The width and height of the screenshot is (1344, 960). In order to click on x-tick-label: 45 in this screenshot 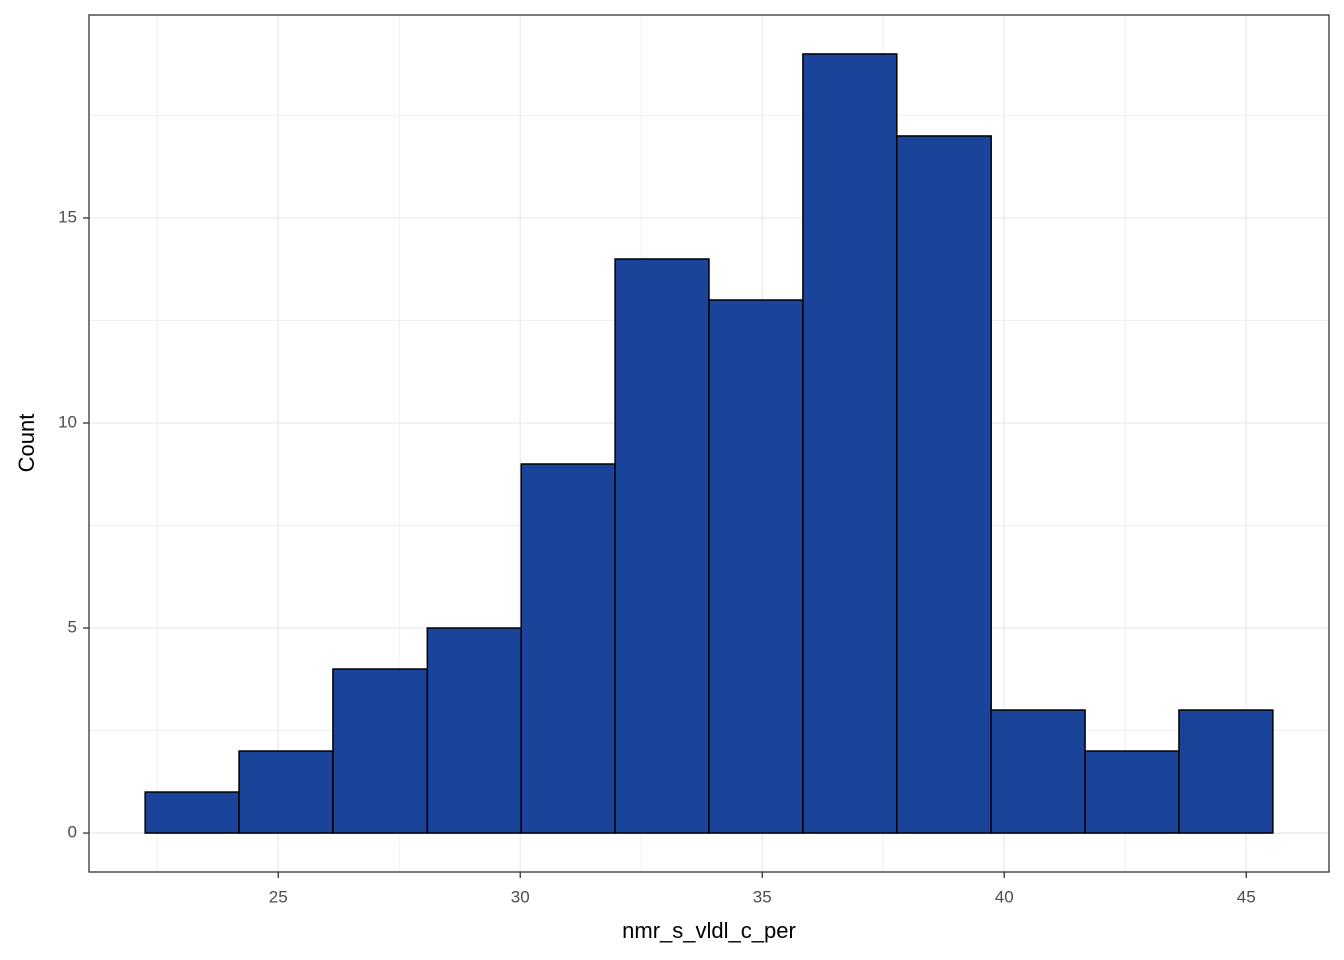, I will do `click(1246, 896)`.